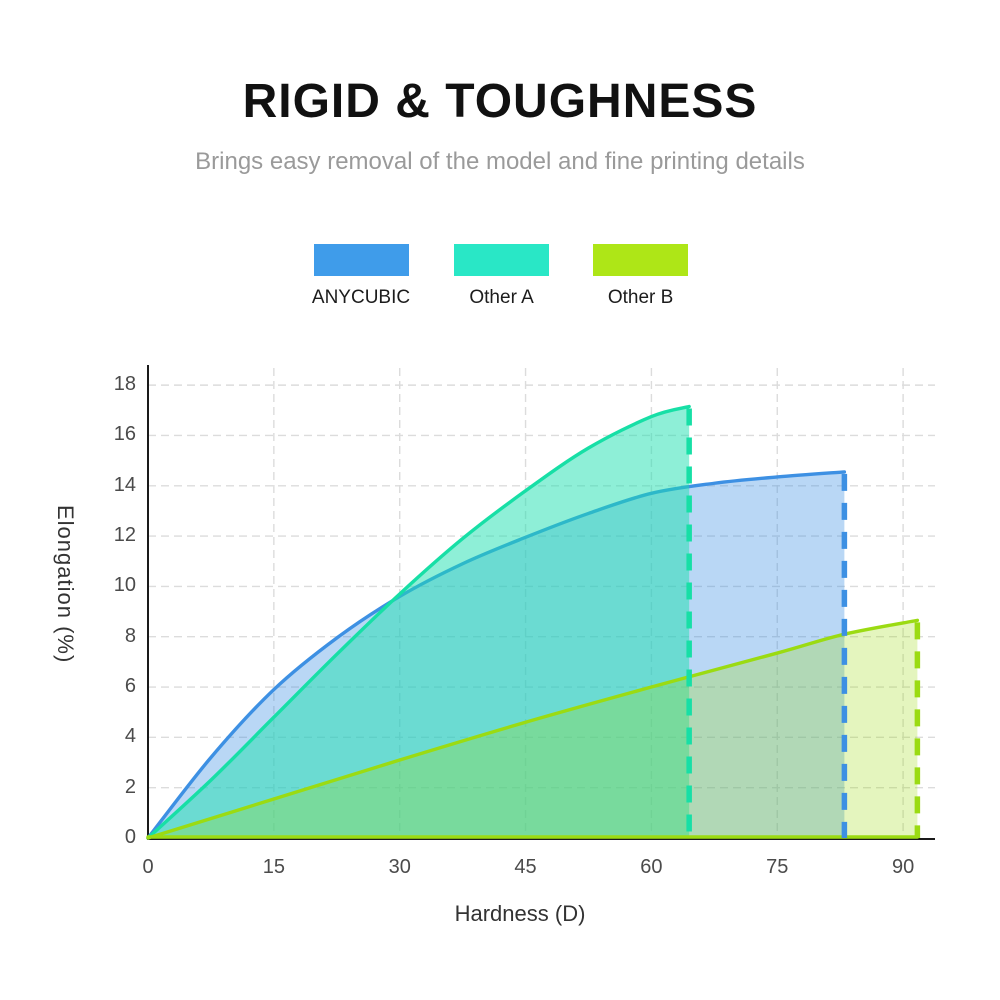  I want to click on x-tick-75: 75, so click(777, 867).